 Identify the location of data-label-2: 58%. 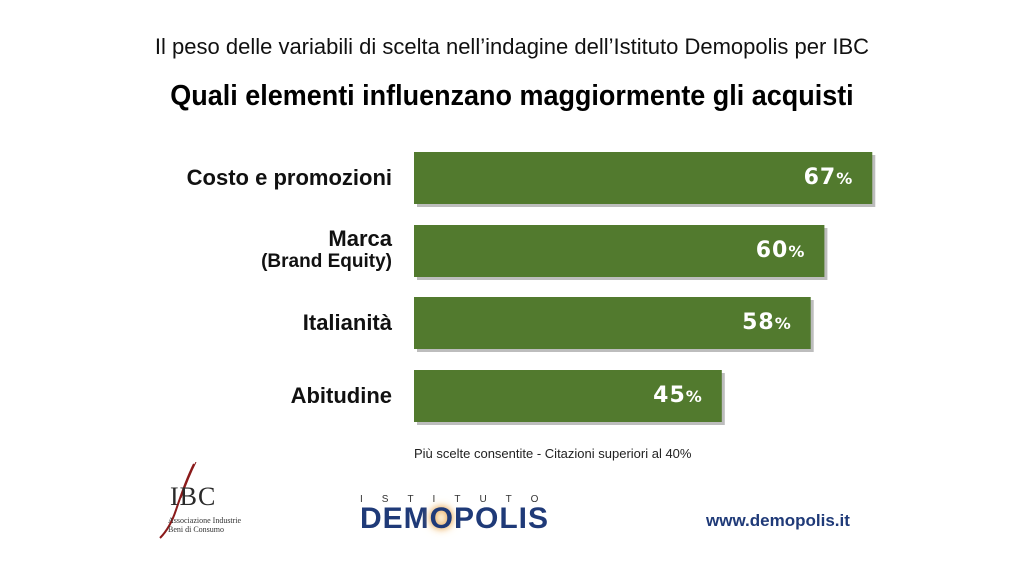
(766, 322).